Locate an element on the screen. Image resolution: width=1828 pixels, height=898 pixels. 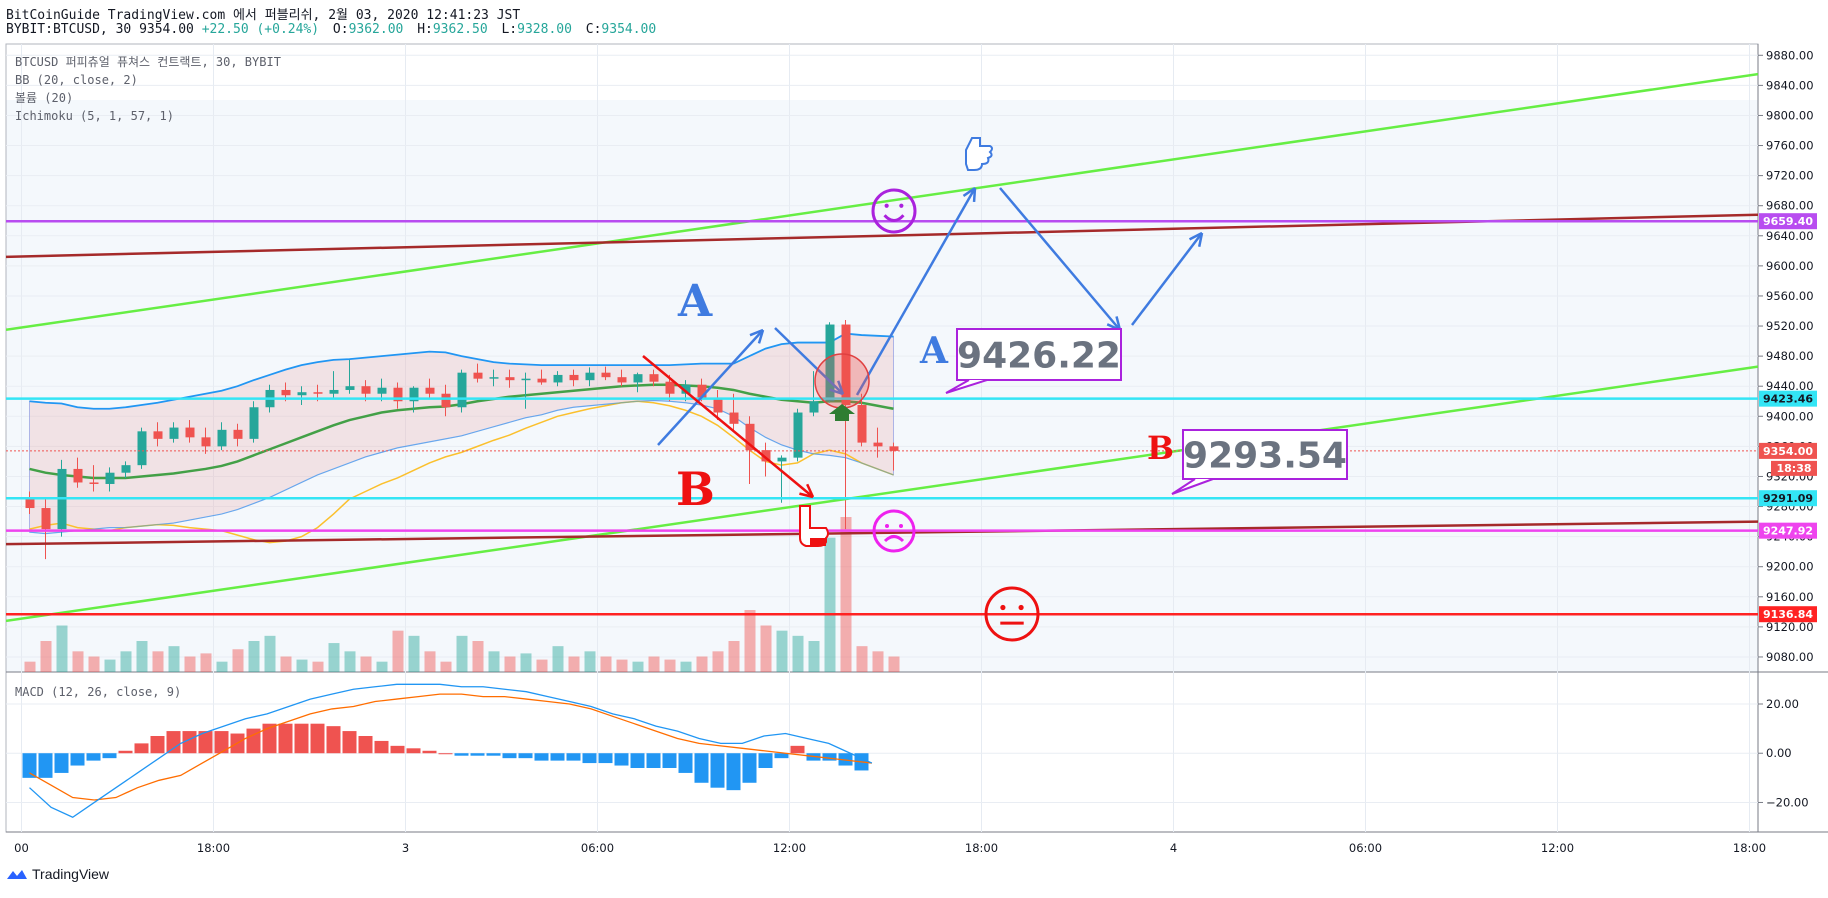
macd-signal-line is located at coordinates (450, 747).